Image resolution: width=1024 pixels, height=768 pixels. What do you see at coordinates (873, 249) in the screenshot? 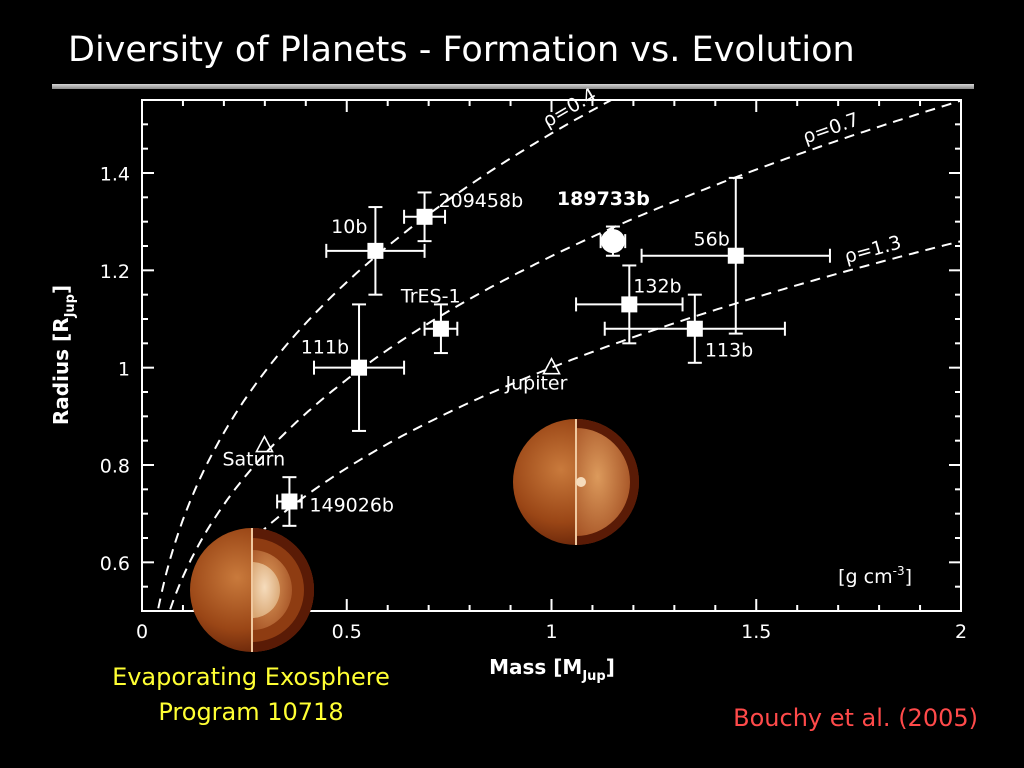
I see `density-label: ρ=1.3` at bounding box center [873, 249].